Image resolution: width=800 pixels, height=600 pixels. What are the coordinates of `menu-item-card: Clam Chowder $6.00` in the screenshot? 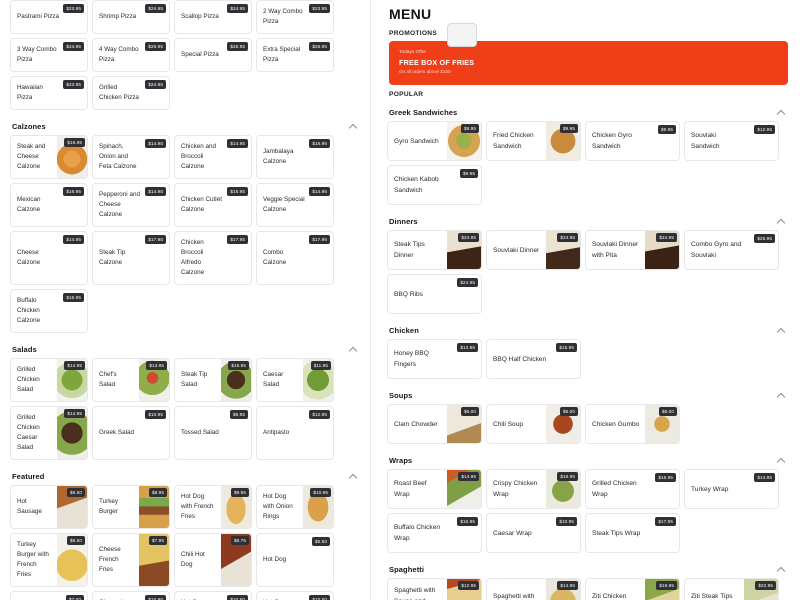 It's located at (434, 424).